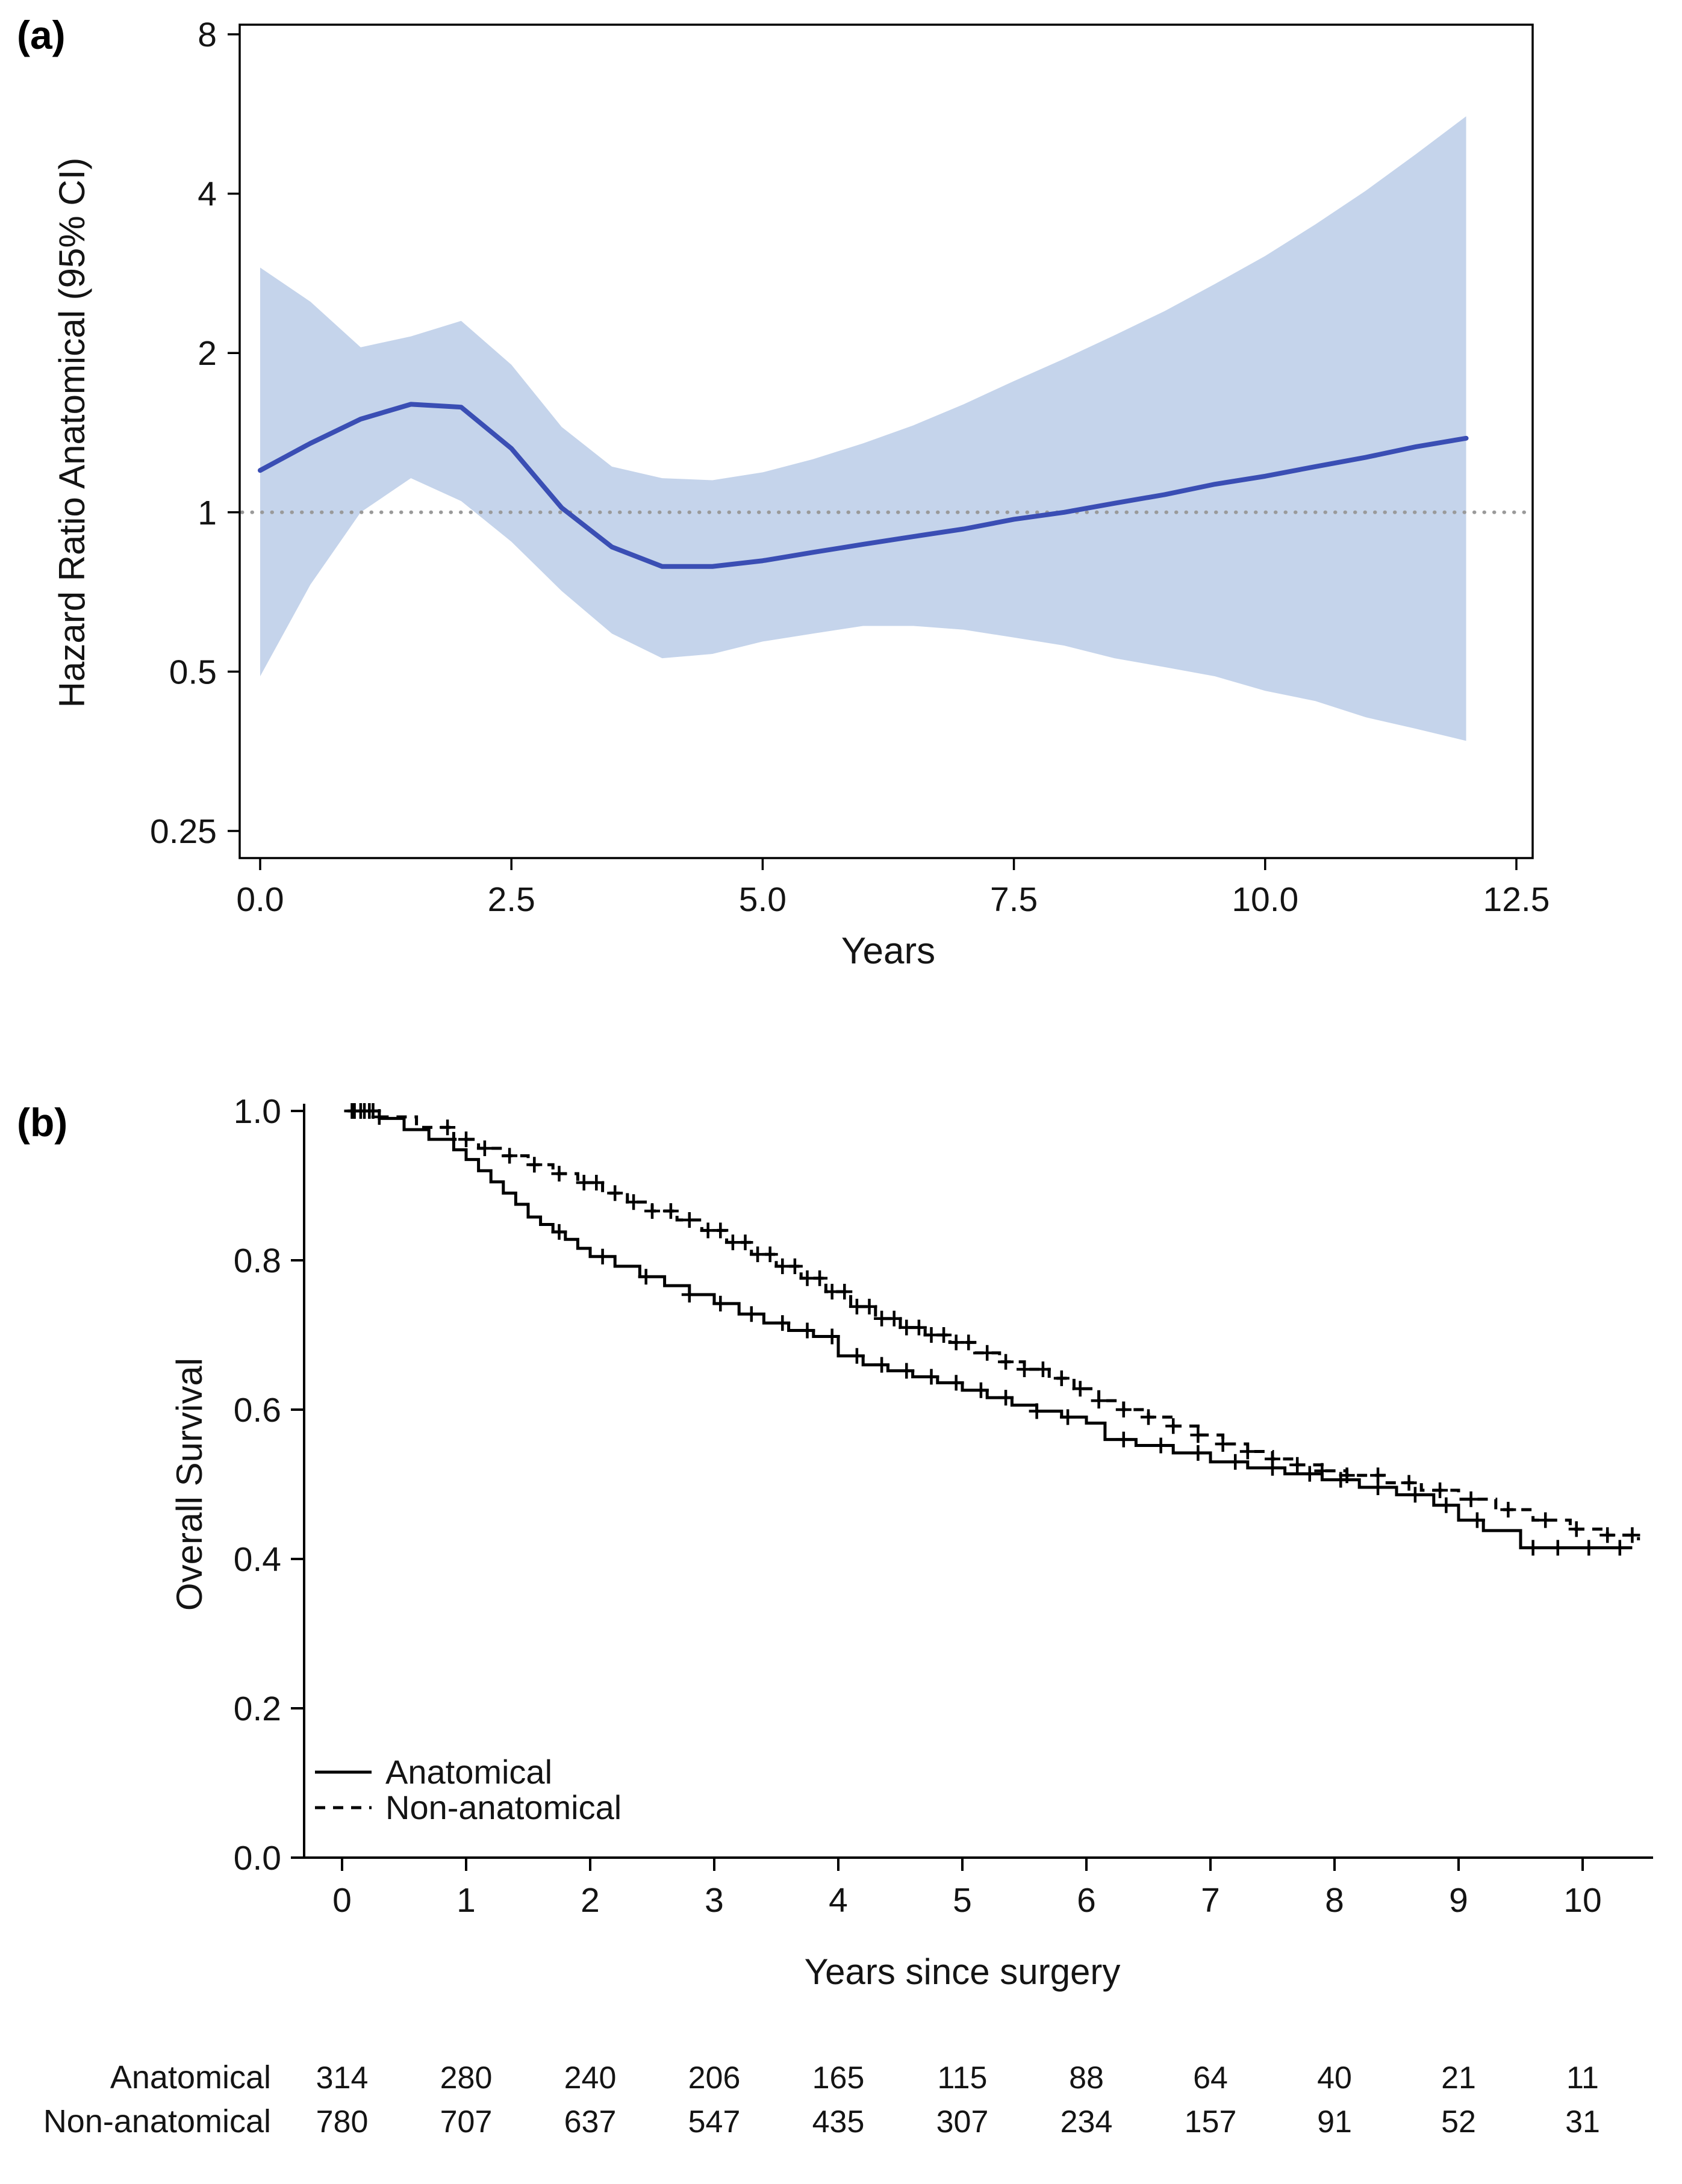 Image resolution: width=1682 pixels, height=2184 pixels. What do you see at coordinates (257, 1261) in the screenshot?
I see `y-tick-label: 0.8` at bounding box center [257, 1261].